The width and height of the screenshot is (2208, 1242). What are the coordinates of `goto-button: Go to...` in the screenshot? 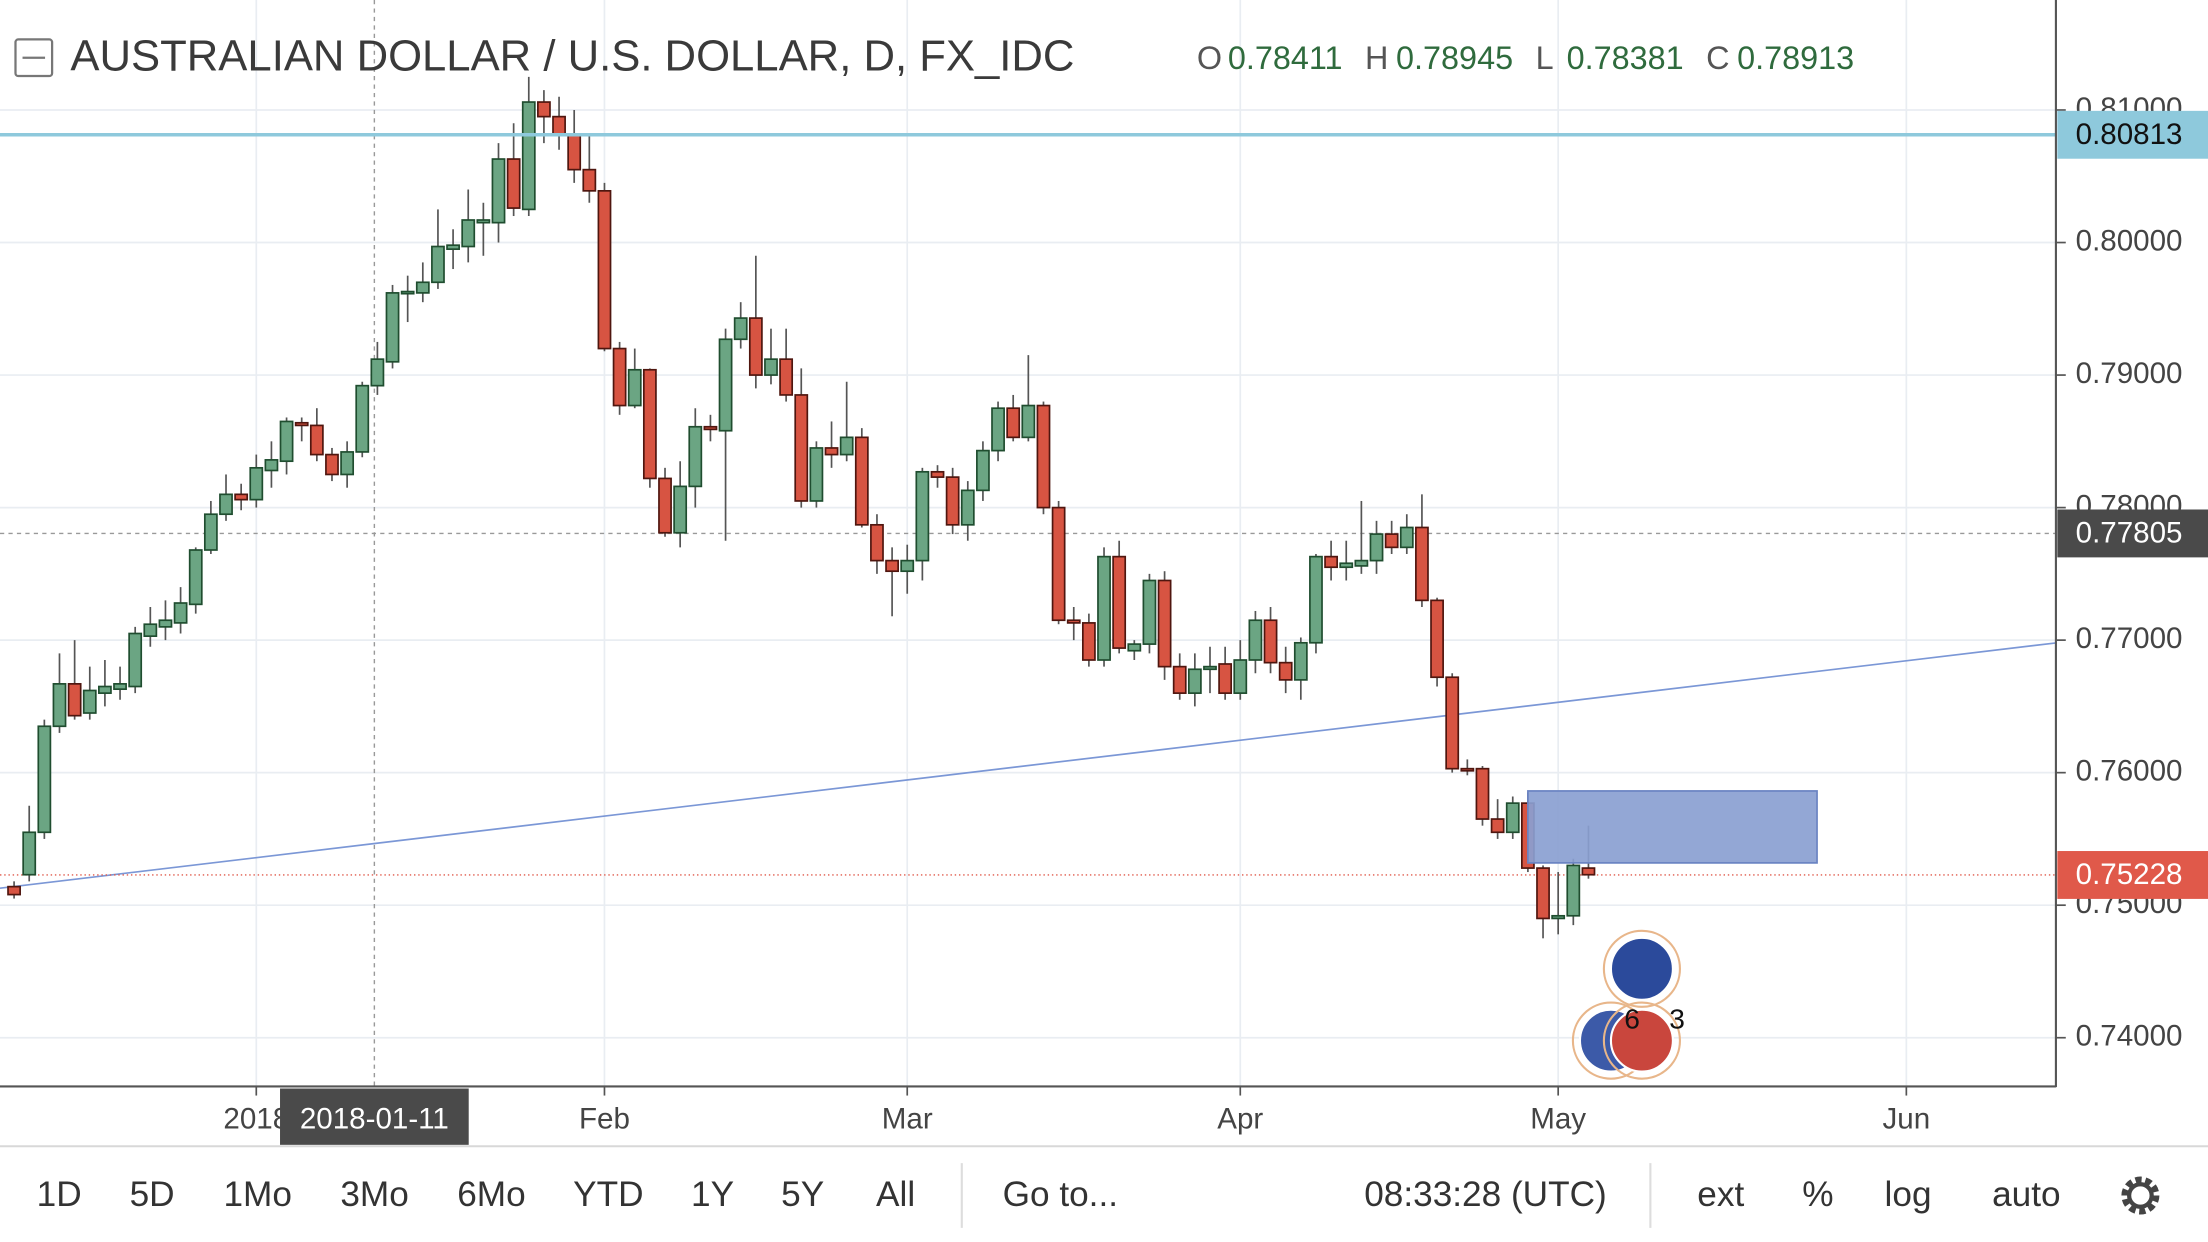 It's located at (1060, 1194).